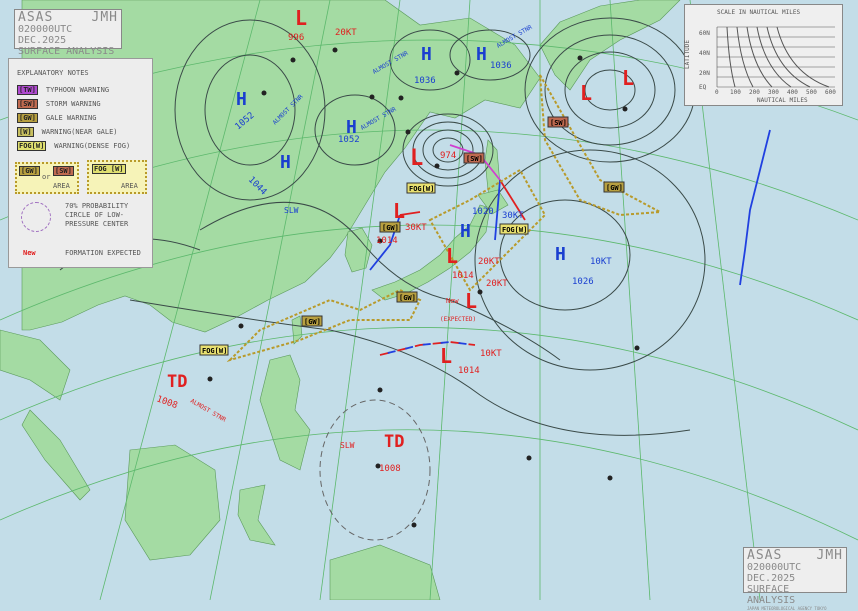  What do you see at coordinates (56, 455) in the screenshot?
I see `sumatra` at bounding box center [56, 455].